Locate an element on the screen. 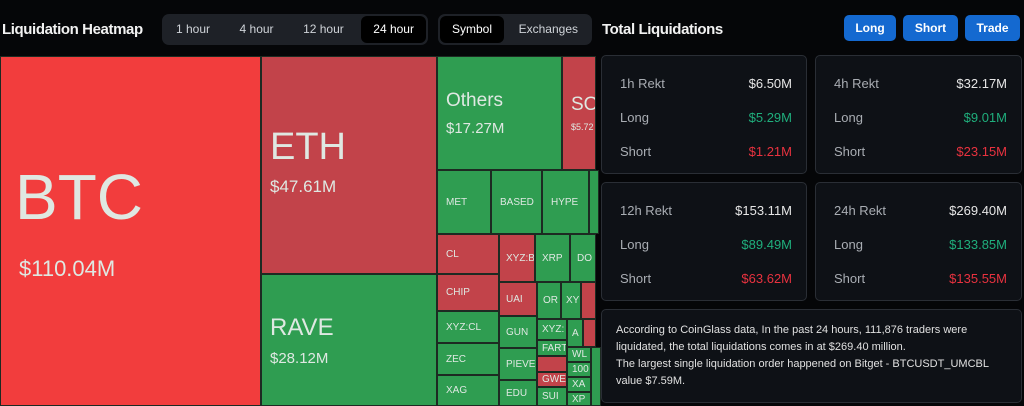 The width and height of the screenshot is (1024, 406). tile-symbol: Others is located at coordinates (475, 100).